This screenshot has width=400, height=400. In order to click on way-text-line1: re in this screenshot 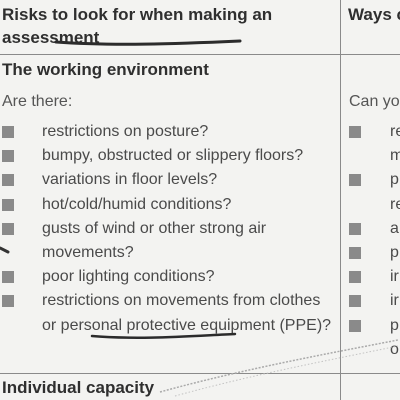, I will do `click(395, 131)`.